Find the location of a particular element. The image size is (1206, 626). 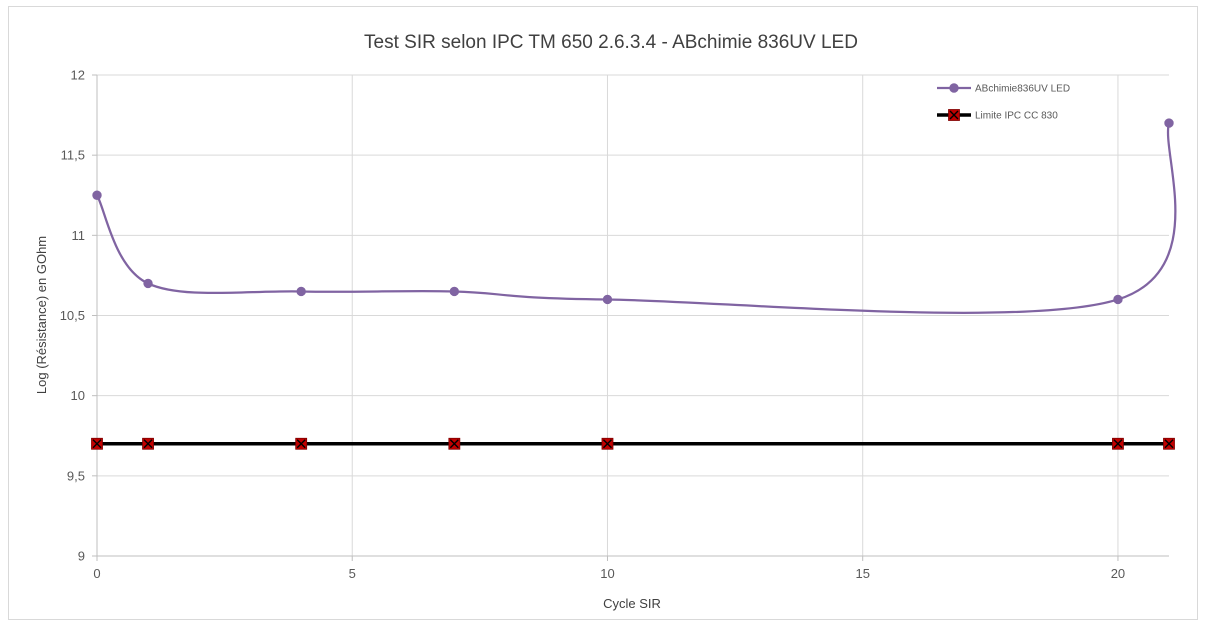

x-tick-label: 20 is located at coordinates (1118, 573).